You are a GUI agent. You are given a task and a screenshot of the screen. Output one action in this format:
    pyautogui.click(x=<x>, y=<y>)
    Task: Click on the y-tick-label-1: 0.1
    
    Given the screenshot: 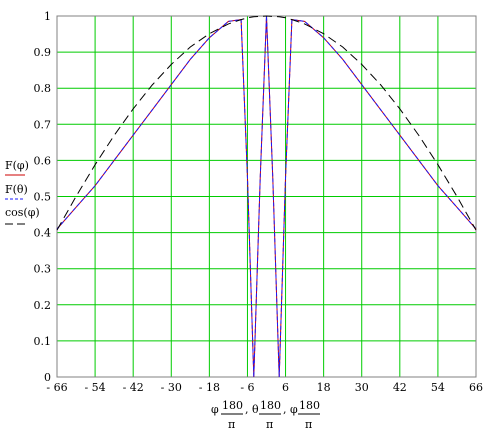 What is the action you would take?
    pyautogui.click(x=43, y=341)
    